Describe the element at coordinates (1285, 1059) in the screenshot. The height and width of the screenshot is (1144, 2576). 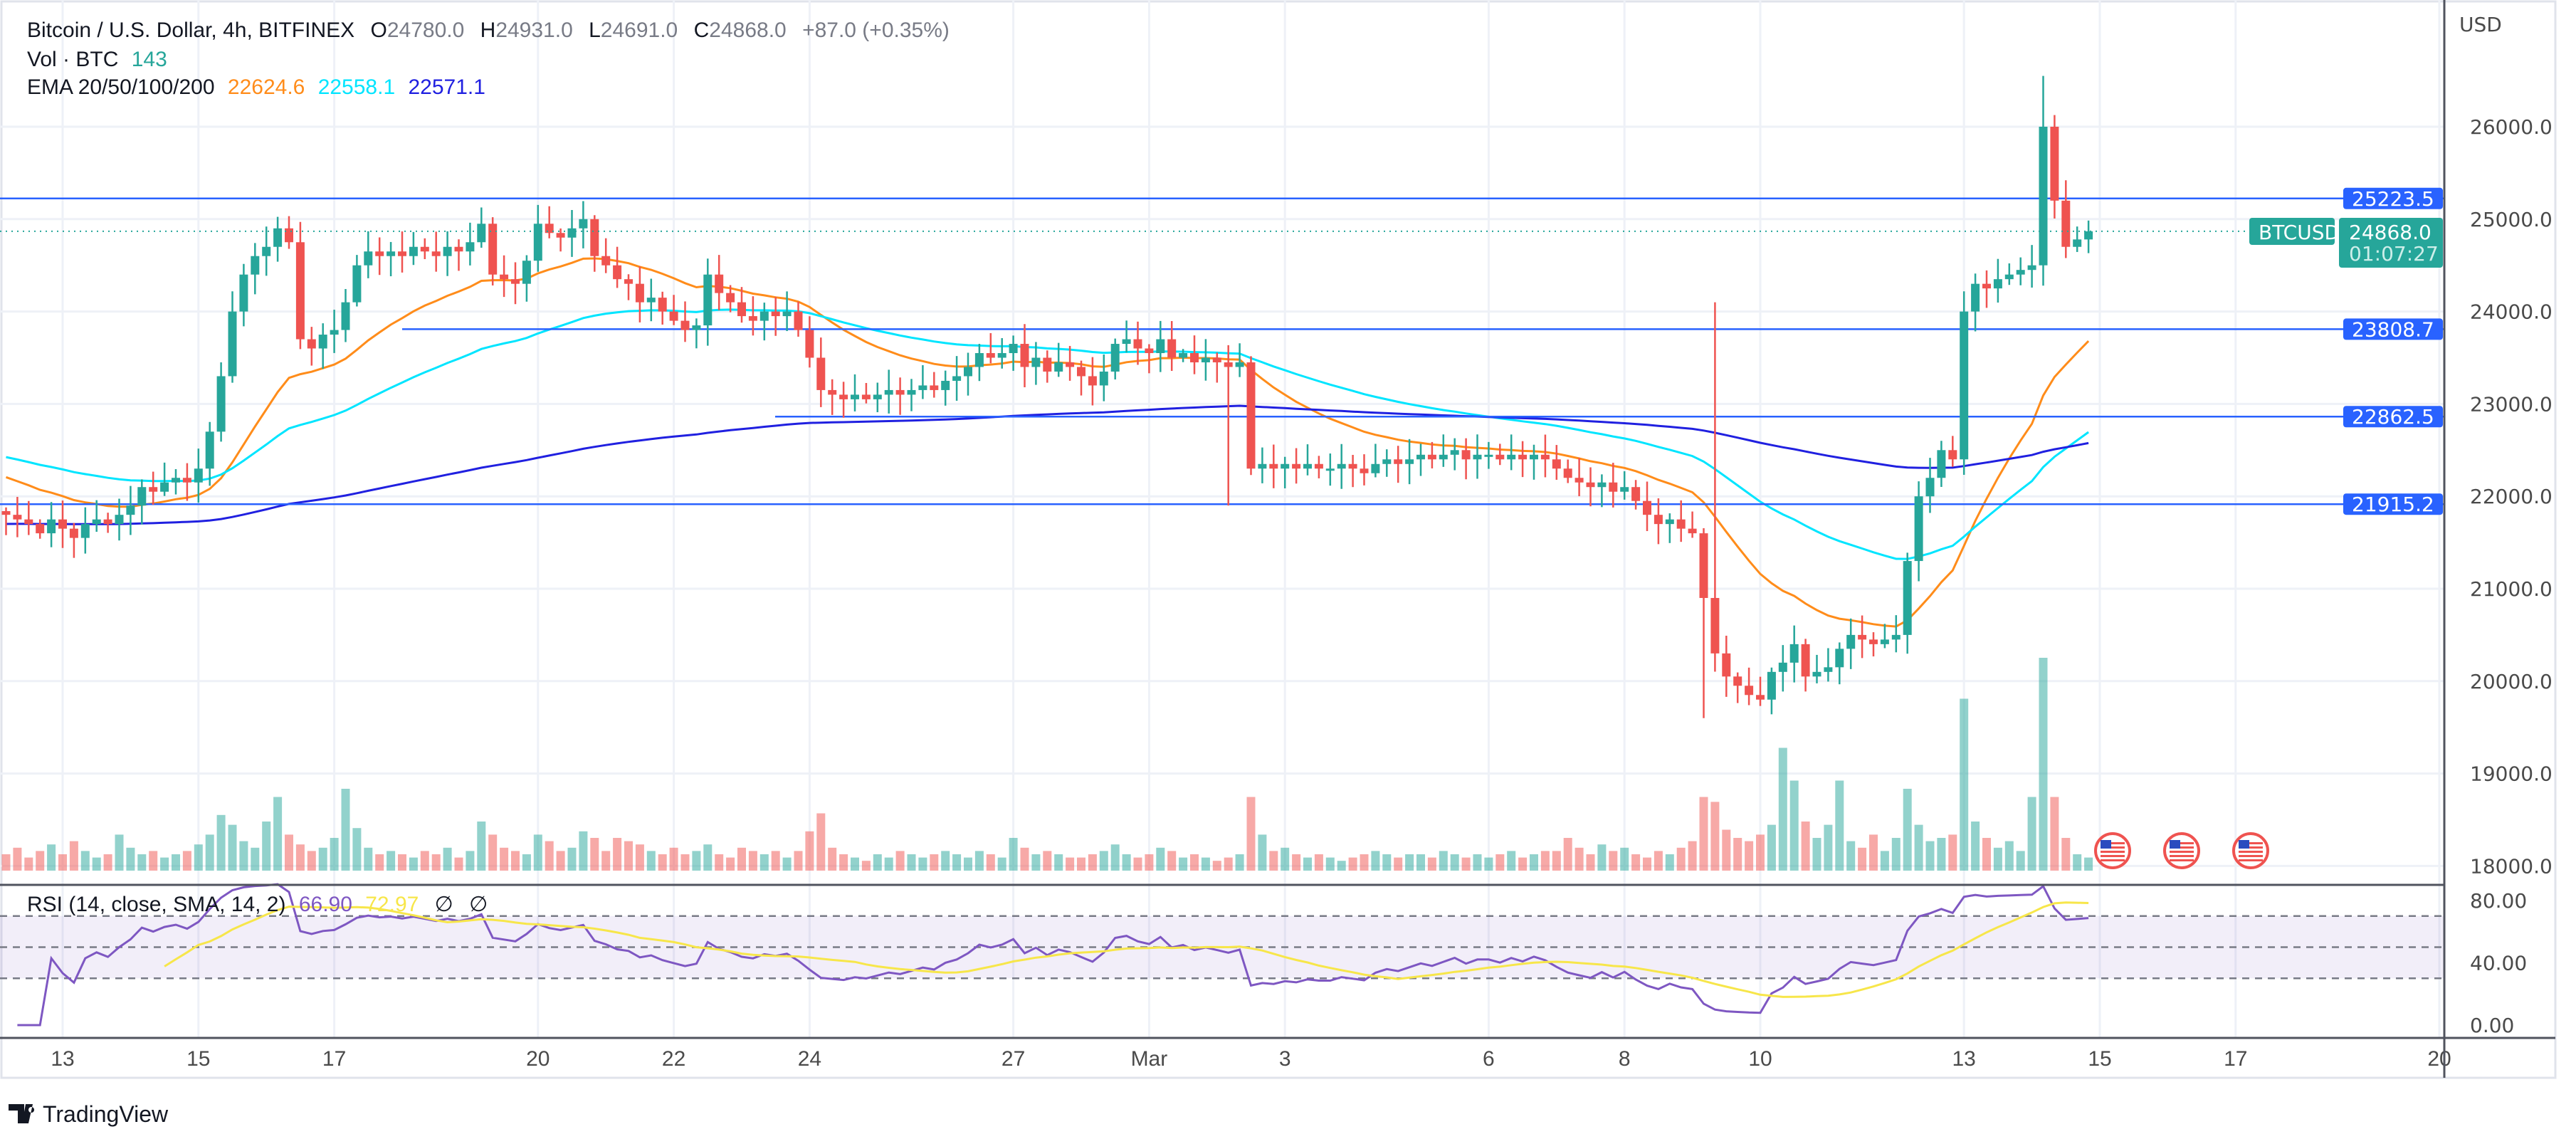
I see `time-axis-label: 3` at that location.